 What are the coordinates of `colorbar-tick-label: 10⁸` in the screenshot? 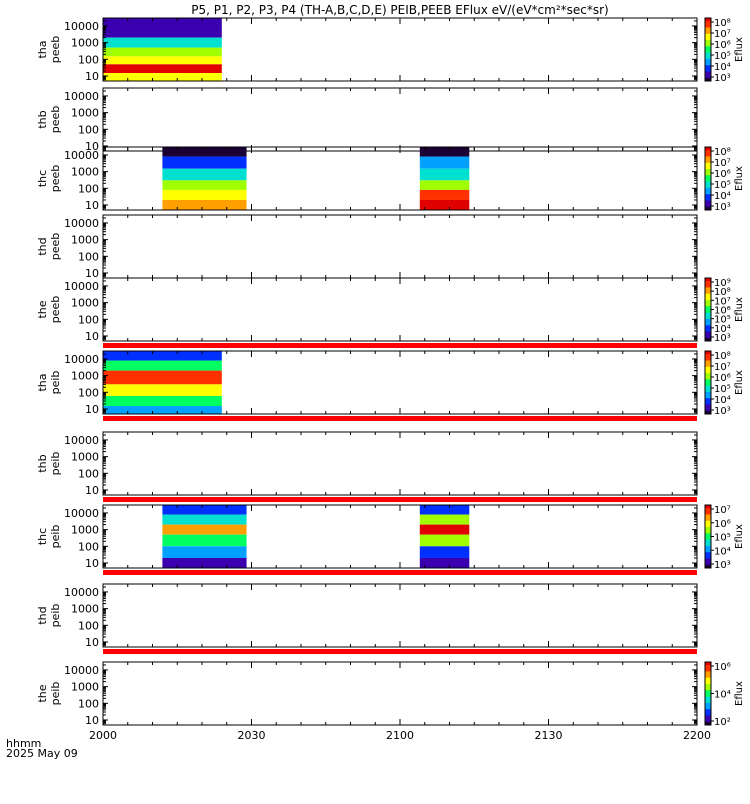 It's located at (722, 292).